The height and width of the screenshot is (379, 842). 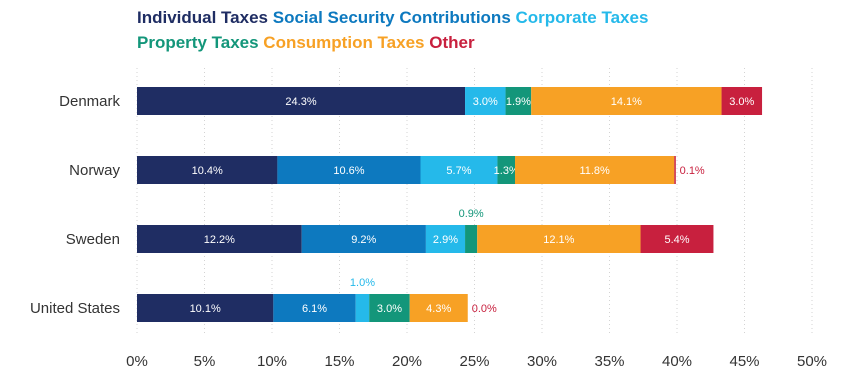 What do you see at coordinates (137, 361) in the screenshot?
I see `x-tick-label: 0%` at bounding box center [137, 361].